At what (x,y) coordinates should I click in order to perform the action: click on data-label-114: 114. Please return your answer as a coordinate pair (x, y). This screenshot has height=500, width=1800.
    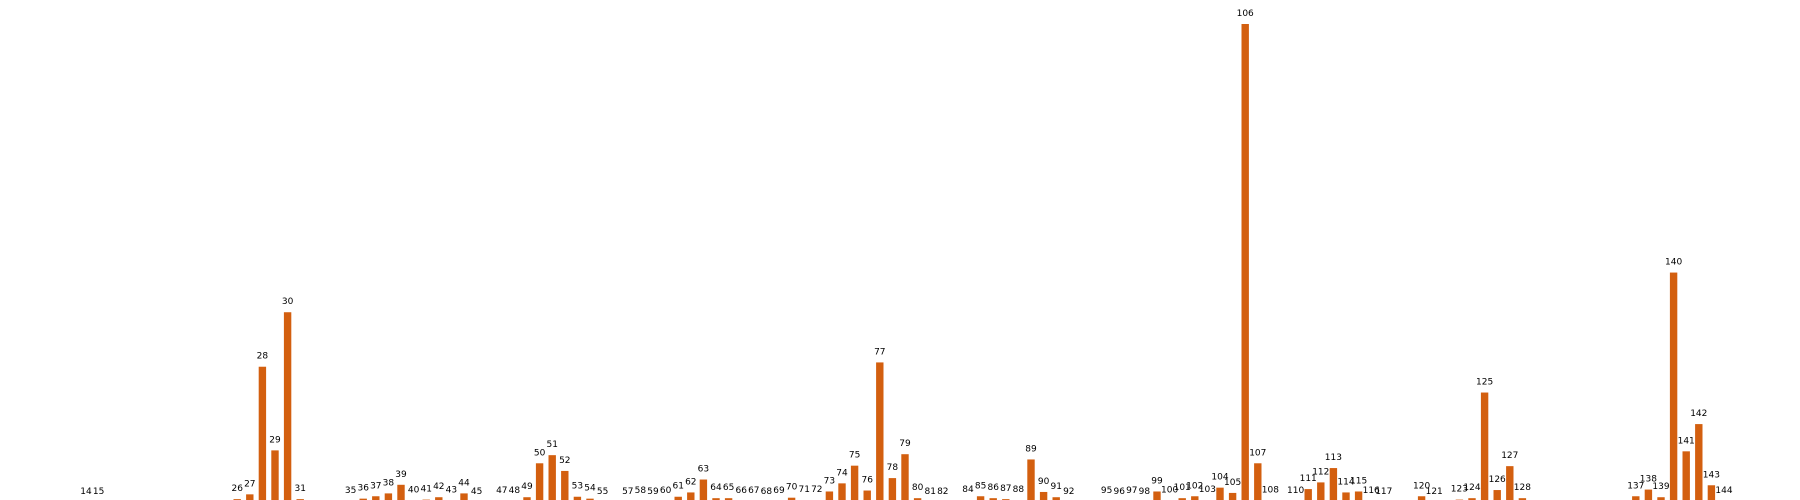
    Looking at the image, I should click on (1345, 482).